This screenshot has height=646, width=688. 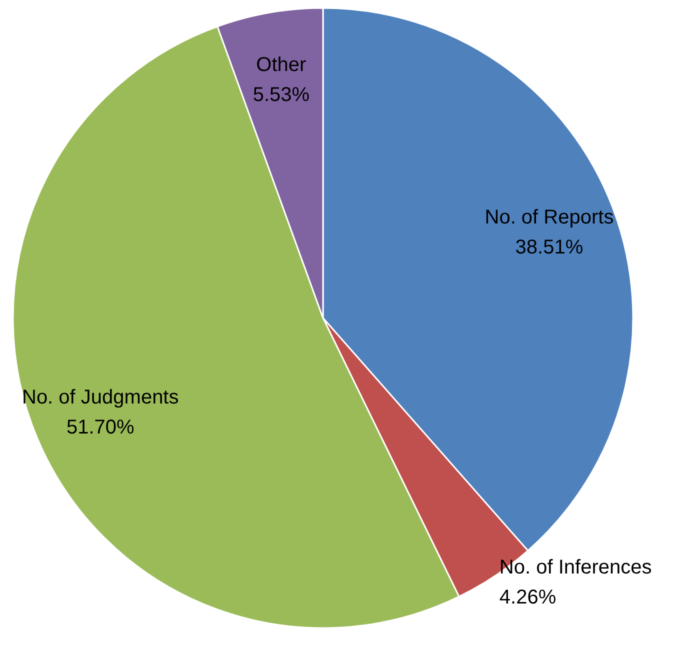 I want to click on data-label: 38.51%, so click(x=549, y=247).